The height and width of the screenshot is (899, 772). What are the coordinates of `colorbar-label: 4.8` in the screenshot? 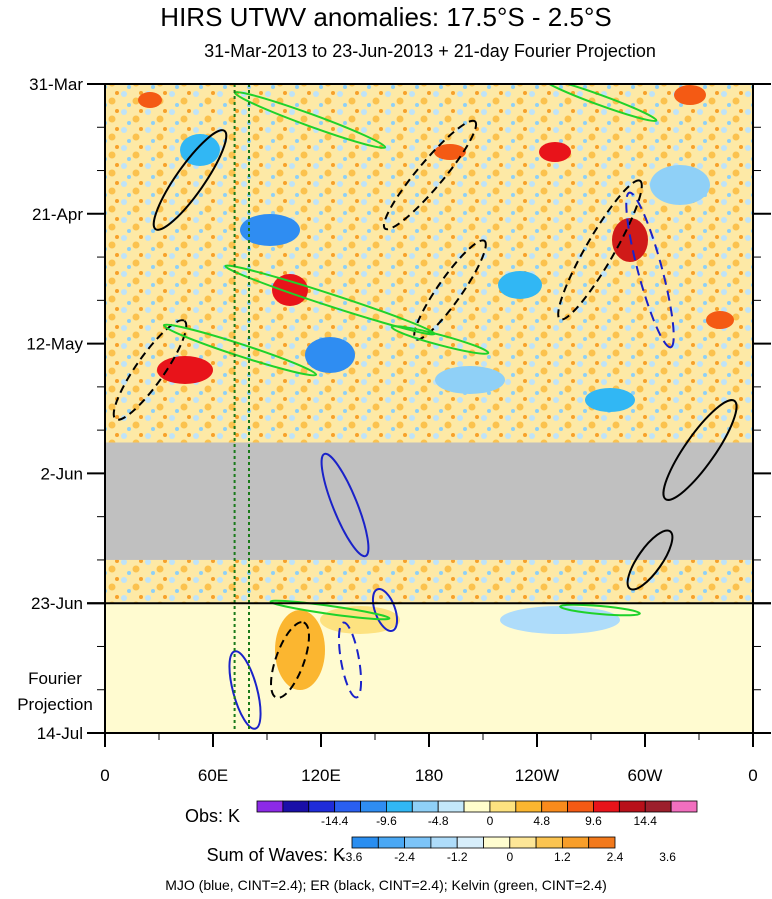 It's located at (541, 821).